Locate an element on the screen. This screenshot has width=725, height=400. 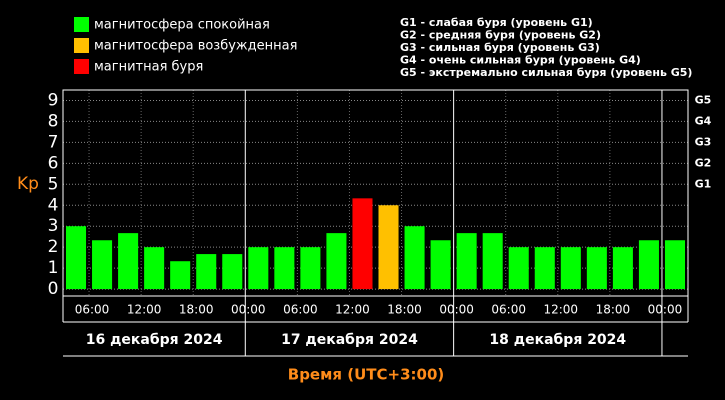
y-tick-label: 3 is located at coordinates (53, 226).